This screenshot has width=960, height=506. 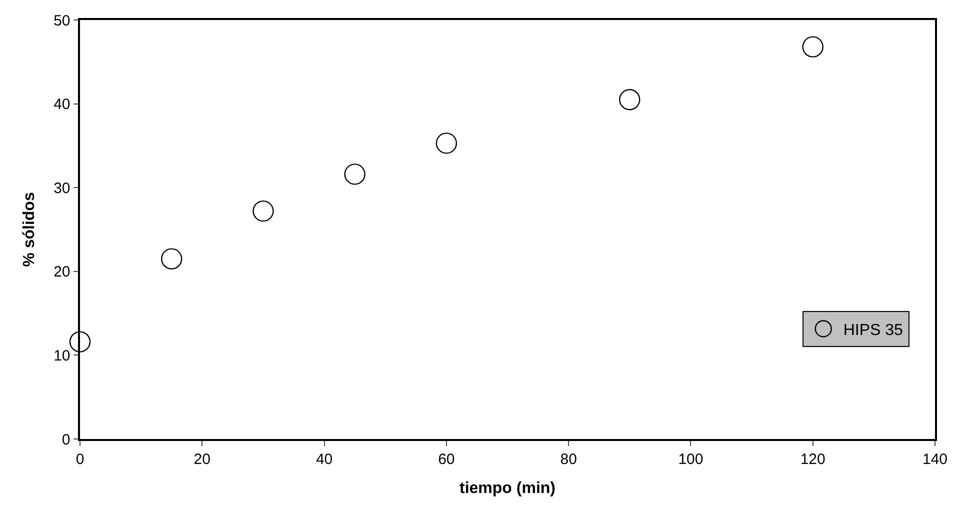 I want to click on y-tick-label: 0, so click(x=66, y=439).